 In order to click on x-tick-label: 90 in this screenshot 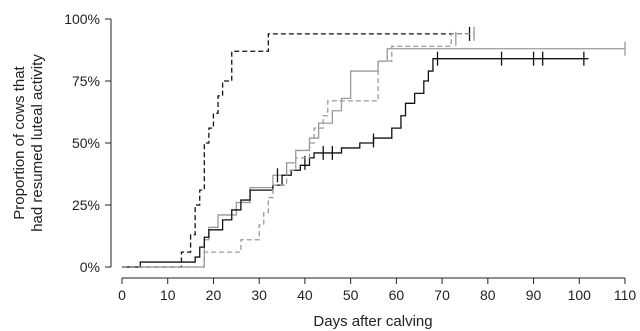, I will do `click(534, 295)`.